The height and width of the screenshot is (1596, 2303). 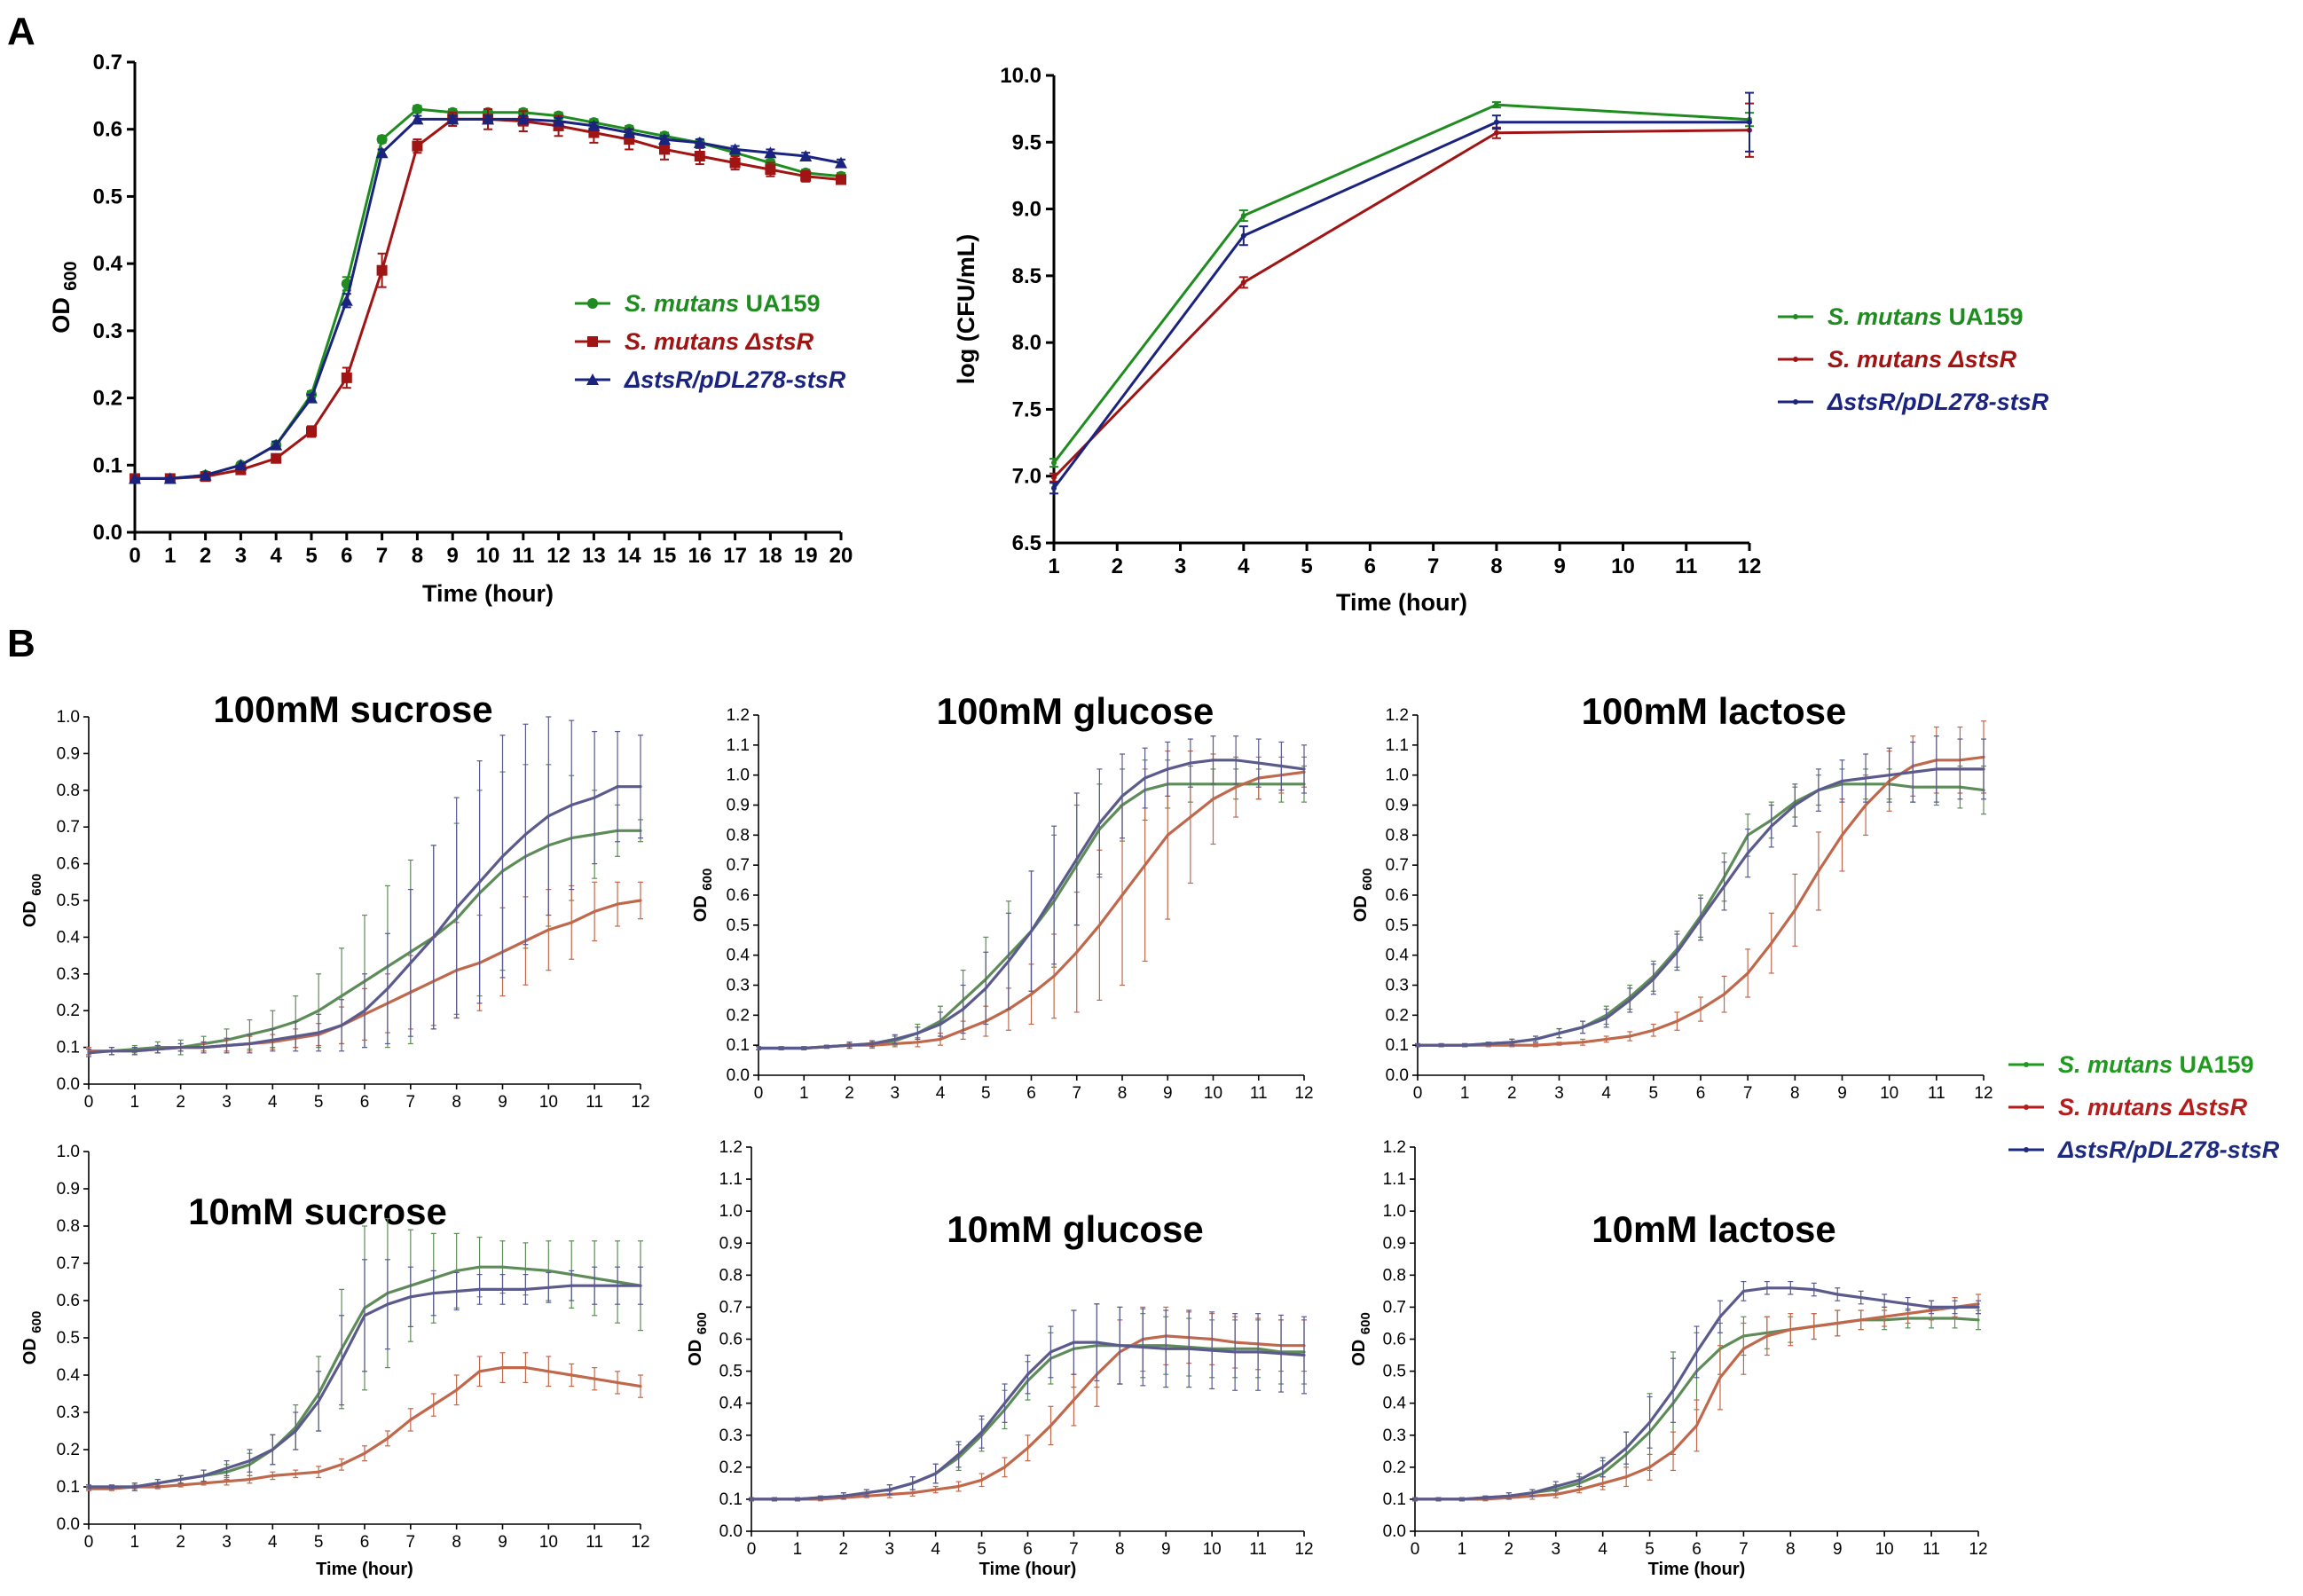 What do you see at coordinates (1713, 1229) in the screenshot?
I see `chart-title: 10mM lactose` at bounding box center [1713, 1229].